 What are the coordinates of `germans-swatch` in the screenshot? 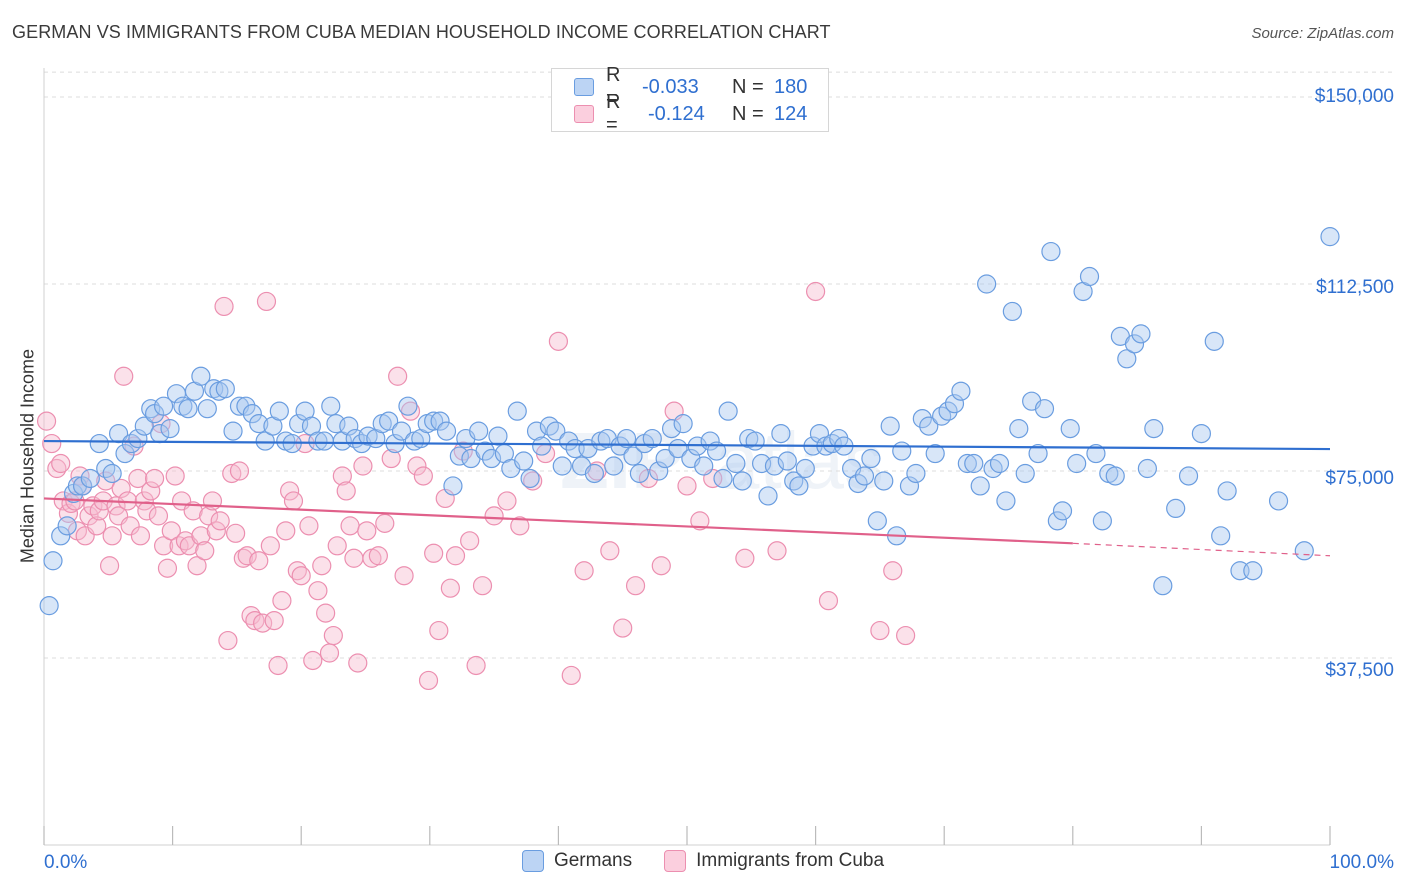 It's located at (584, 87).